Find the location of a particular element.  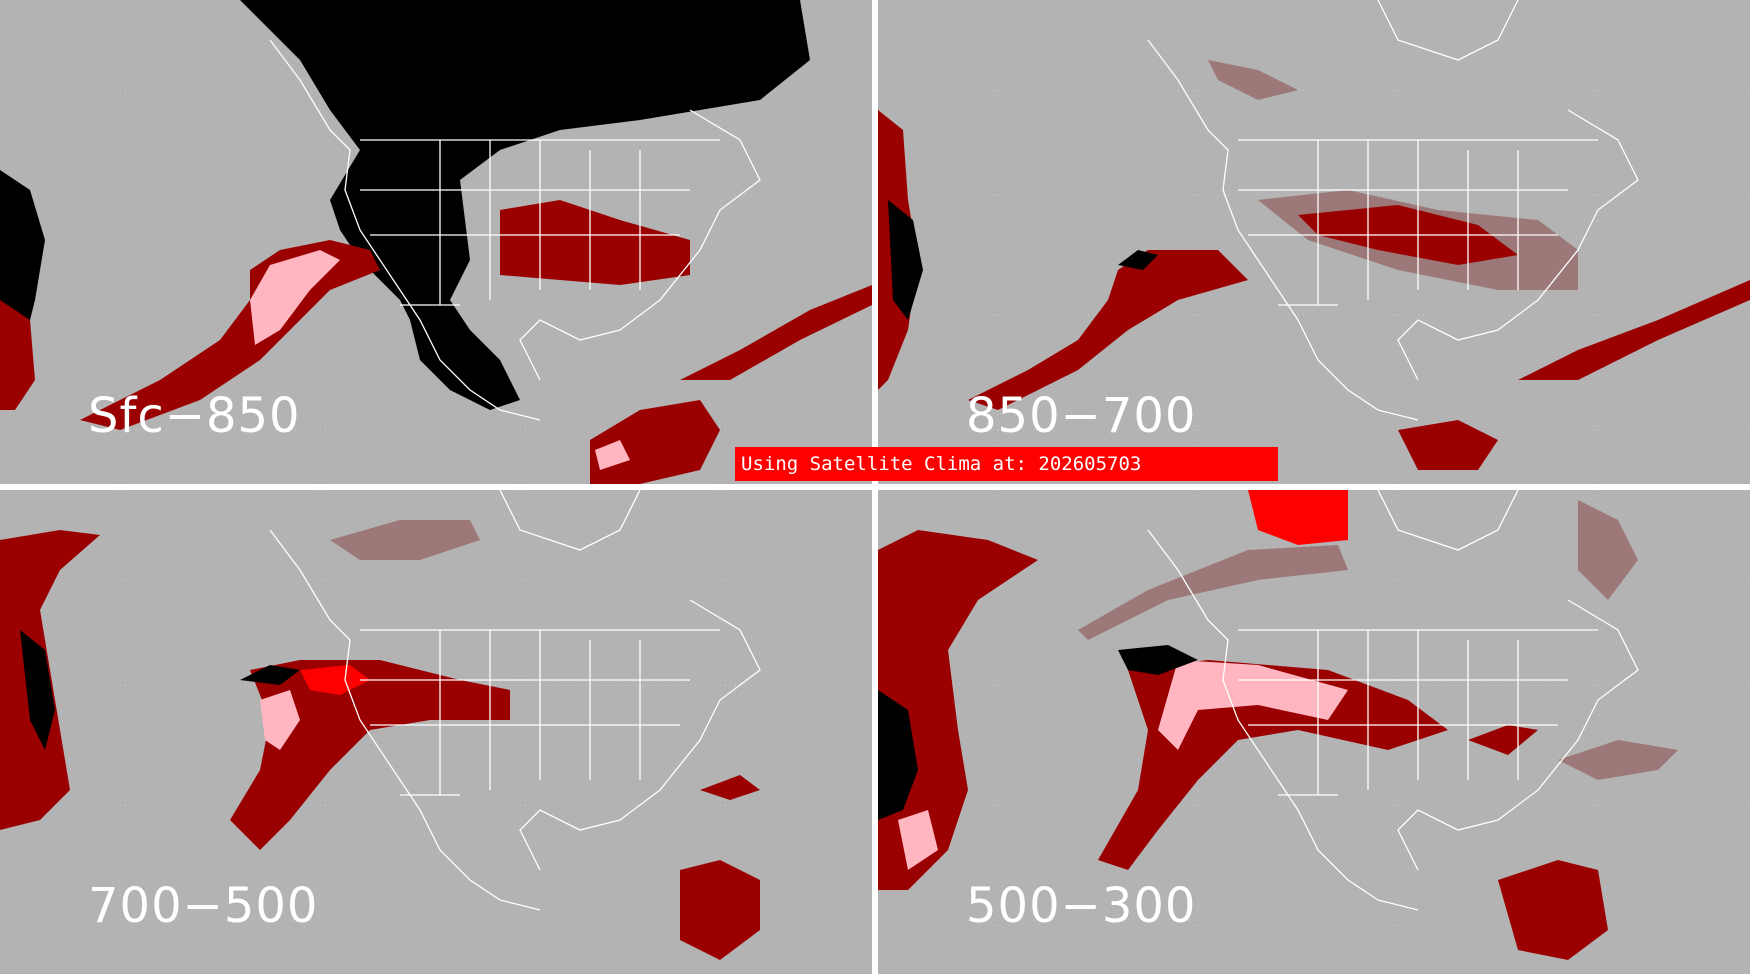

no-data-region is located at coordinates (525, 205).